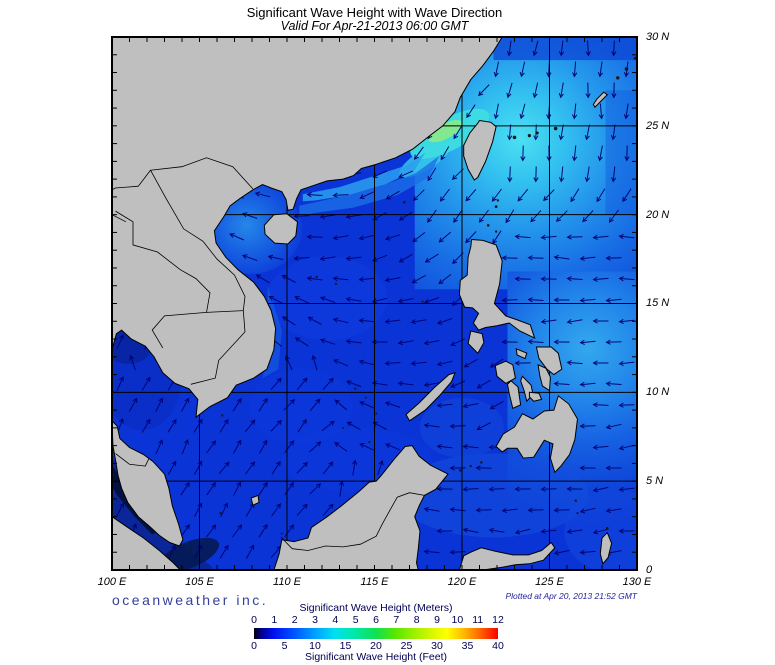 This screenshot has height=665, width=775. What do you see at coordinates (147, 543) in the screenshot?
I see `land-sumatra` at bounding box center [147, 543].